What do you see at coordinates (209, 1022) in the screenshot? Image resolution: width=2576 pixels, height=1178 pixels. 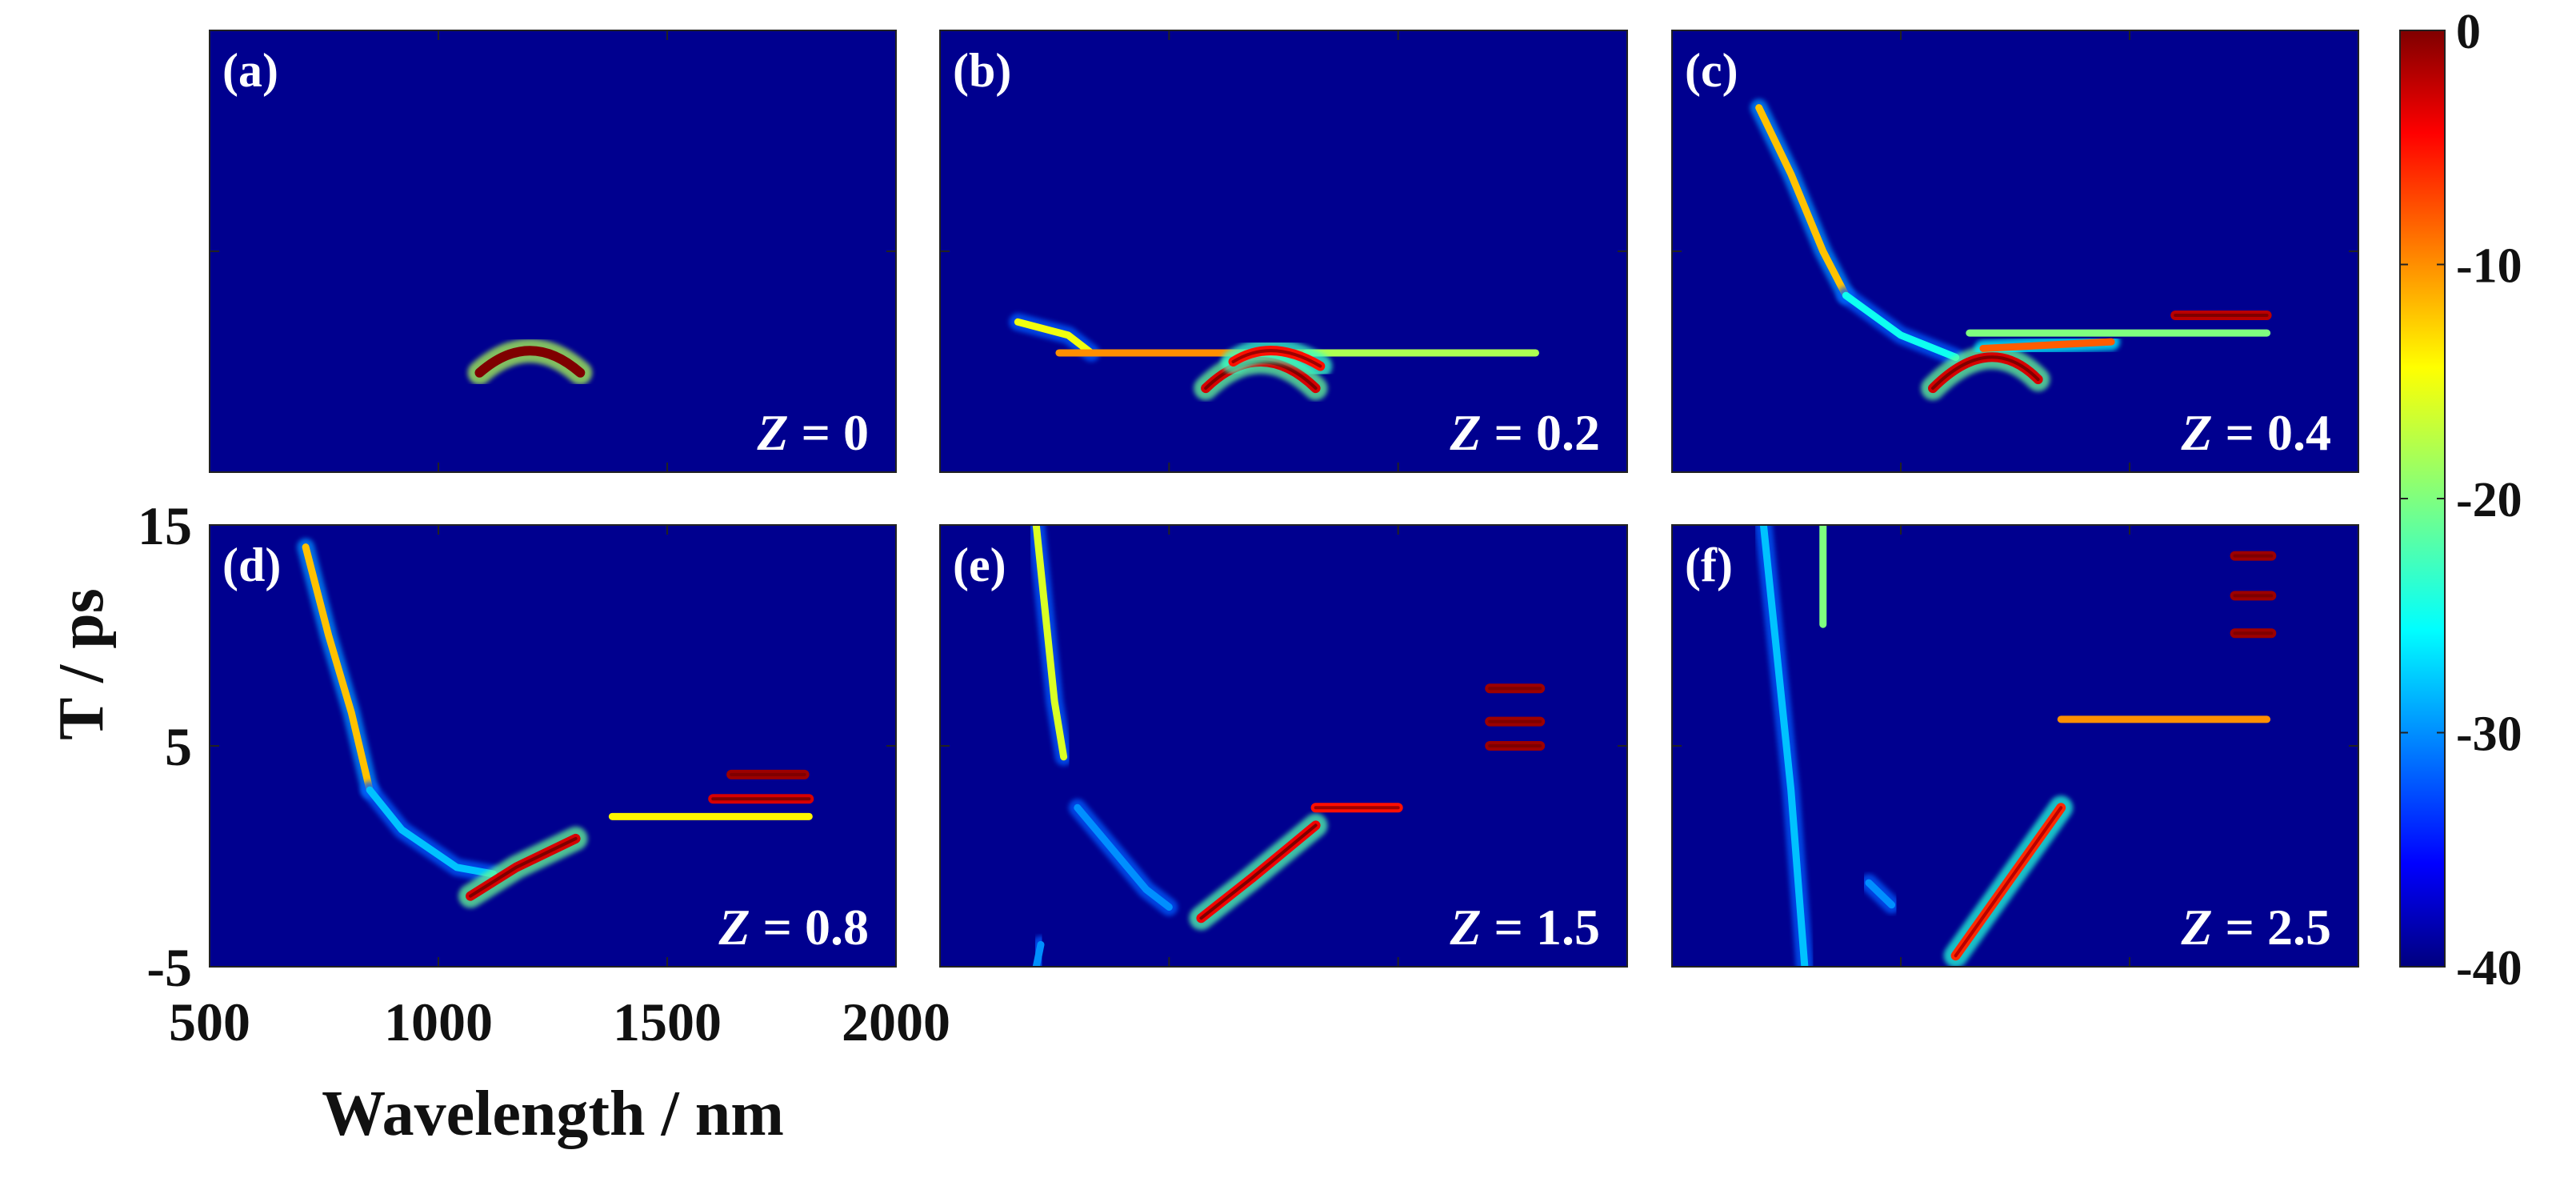 I see `x-tick-label: 500` at bounding box center [209, 1022].